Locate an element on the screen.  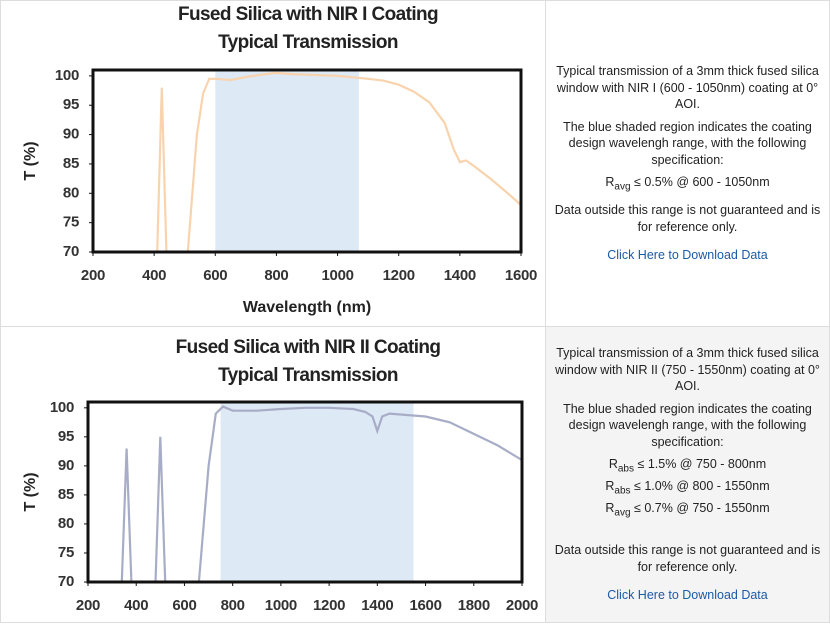
x-tick-label: 1800 is located at coordinates (474, 605).